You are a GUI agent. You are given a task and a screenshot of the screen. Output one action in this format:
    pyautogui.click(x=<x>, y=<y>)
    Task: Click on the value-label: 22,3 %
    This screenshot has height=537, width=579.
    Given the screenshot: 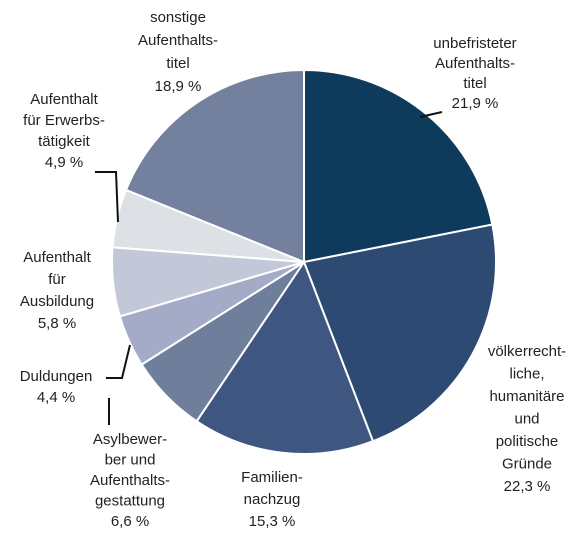 What is the action you would take?
    pyautogui.click(x=527, y=486)
    